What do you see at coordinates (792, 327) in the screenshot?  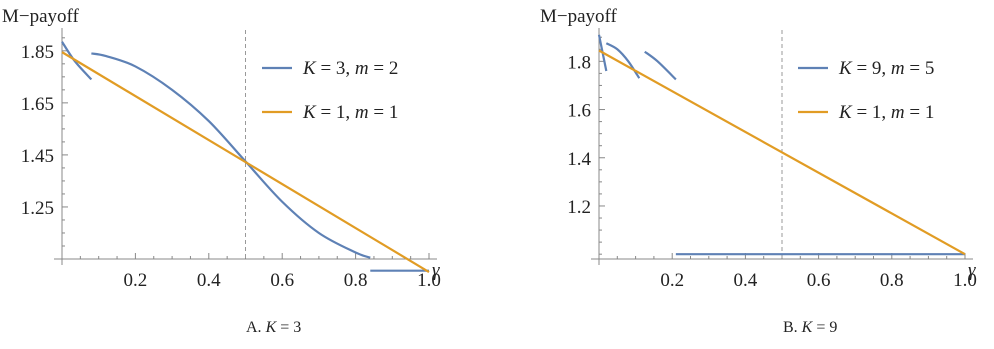 I see `caption-prefix: B.` at bounding box center [792, 327].